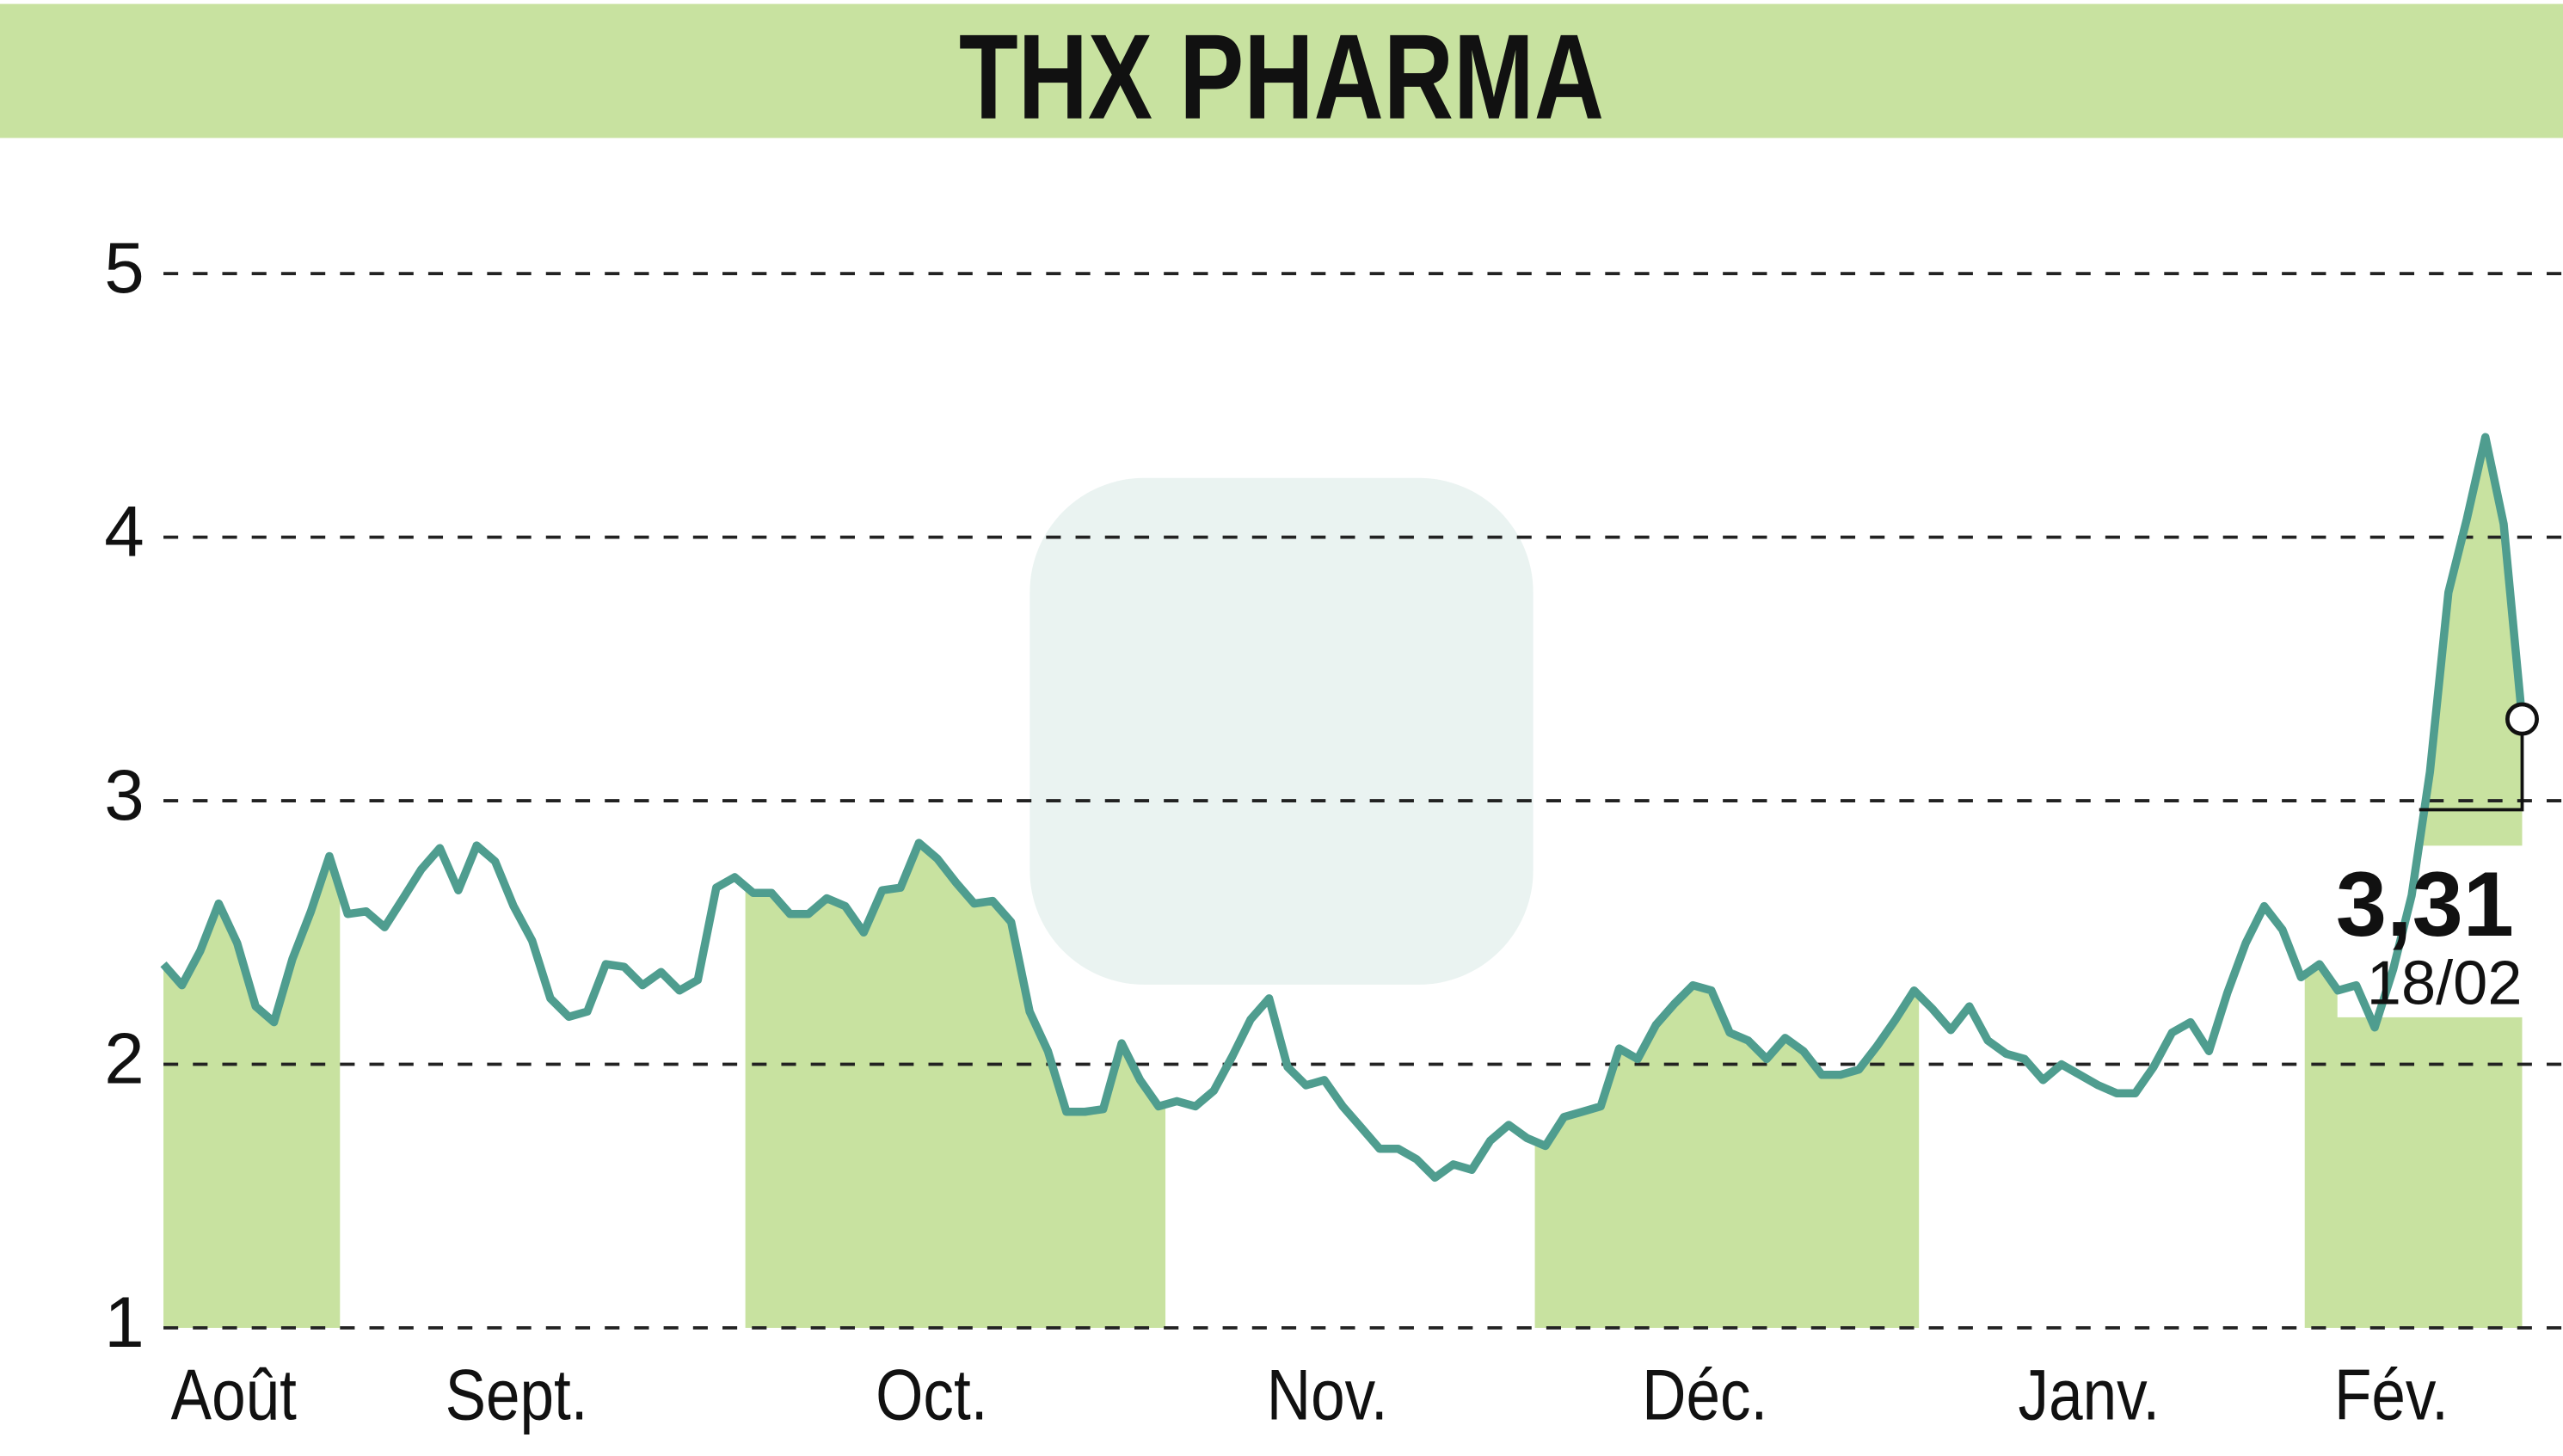  Describe the element at coordinates (124, 1058) in the screenshot. I see `y-tick-label: 2` at that location.